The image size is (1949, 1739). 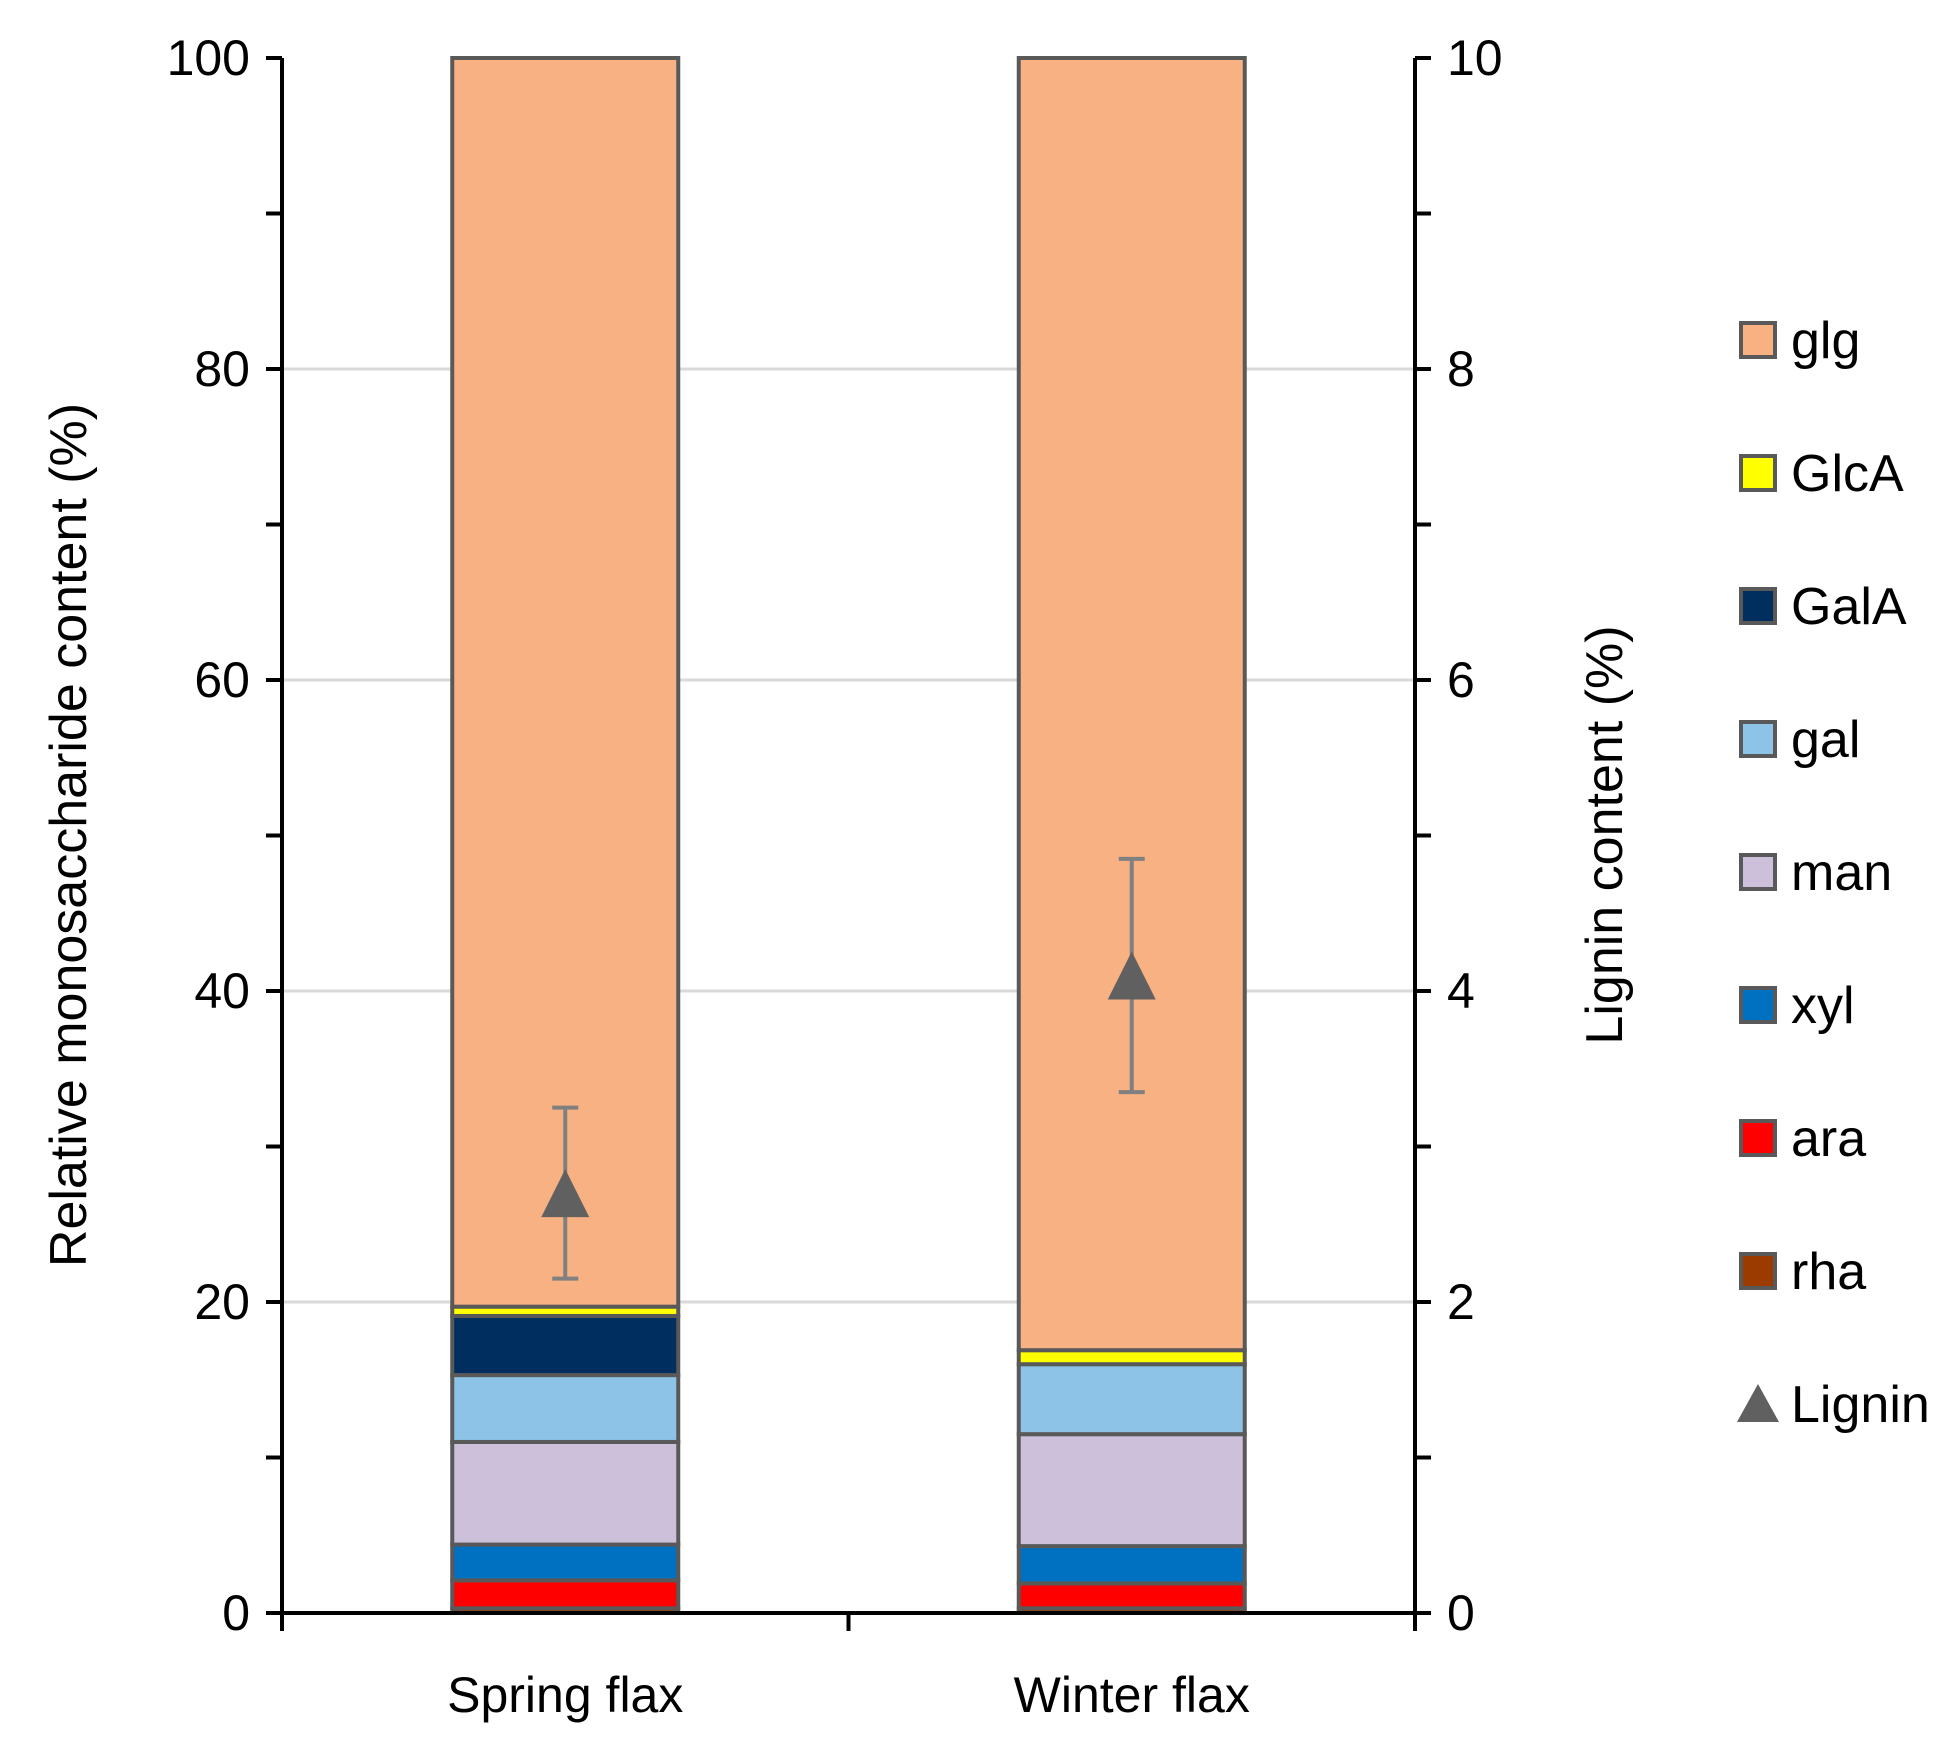 I want to click on right-tick-label: 6, so click(x=1461, y=680).